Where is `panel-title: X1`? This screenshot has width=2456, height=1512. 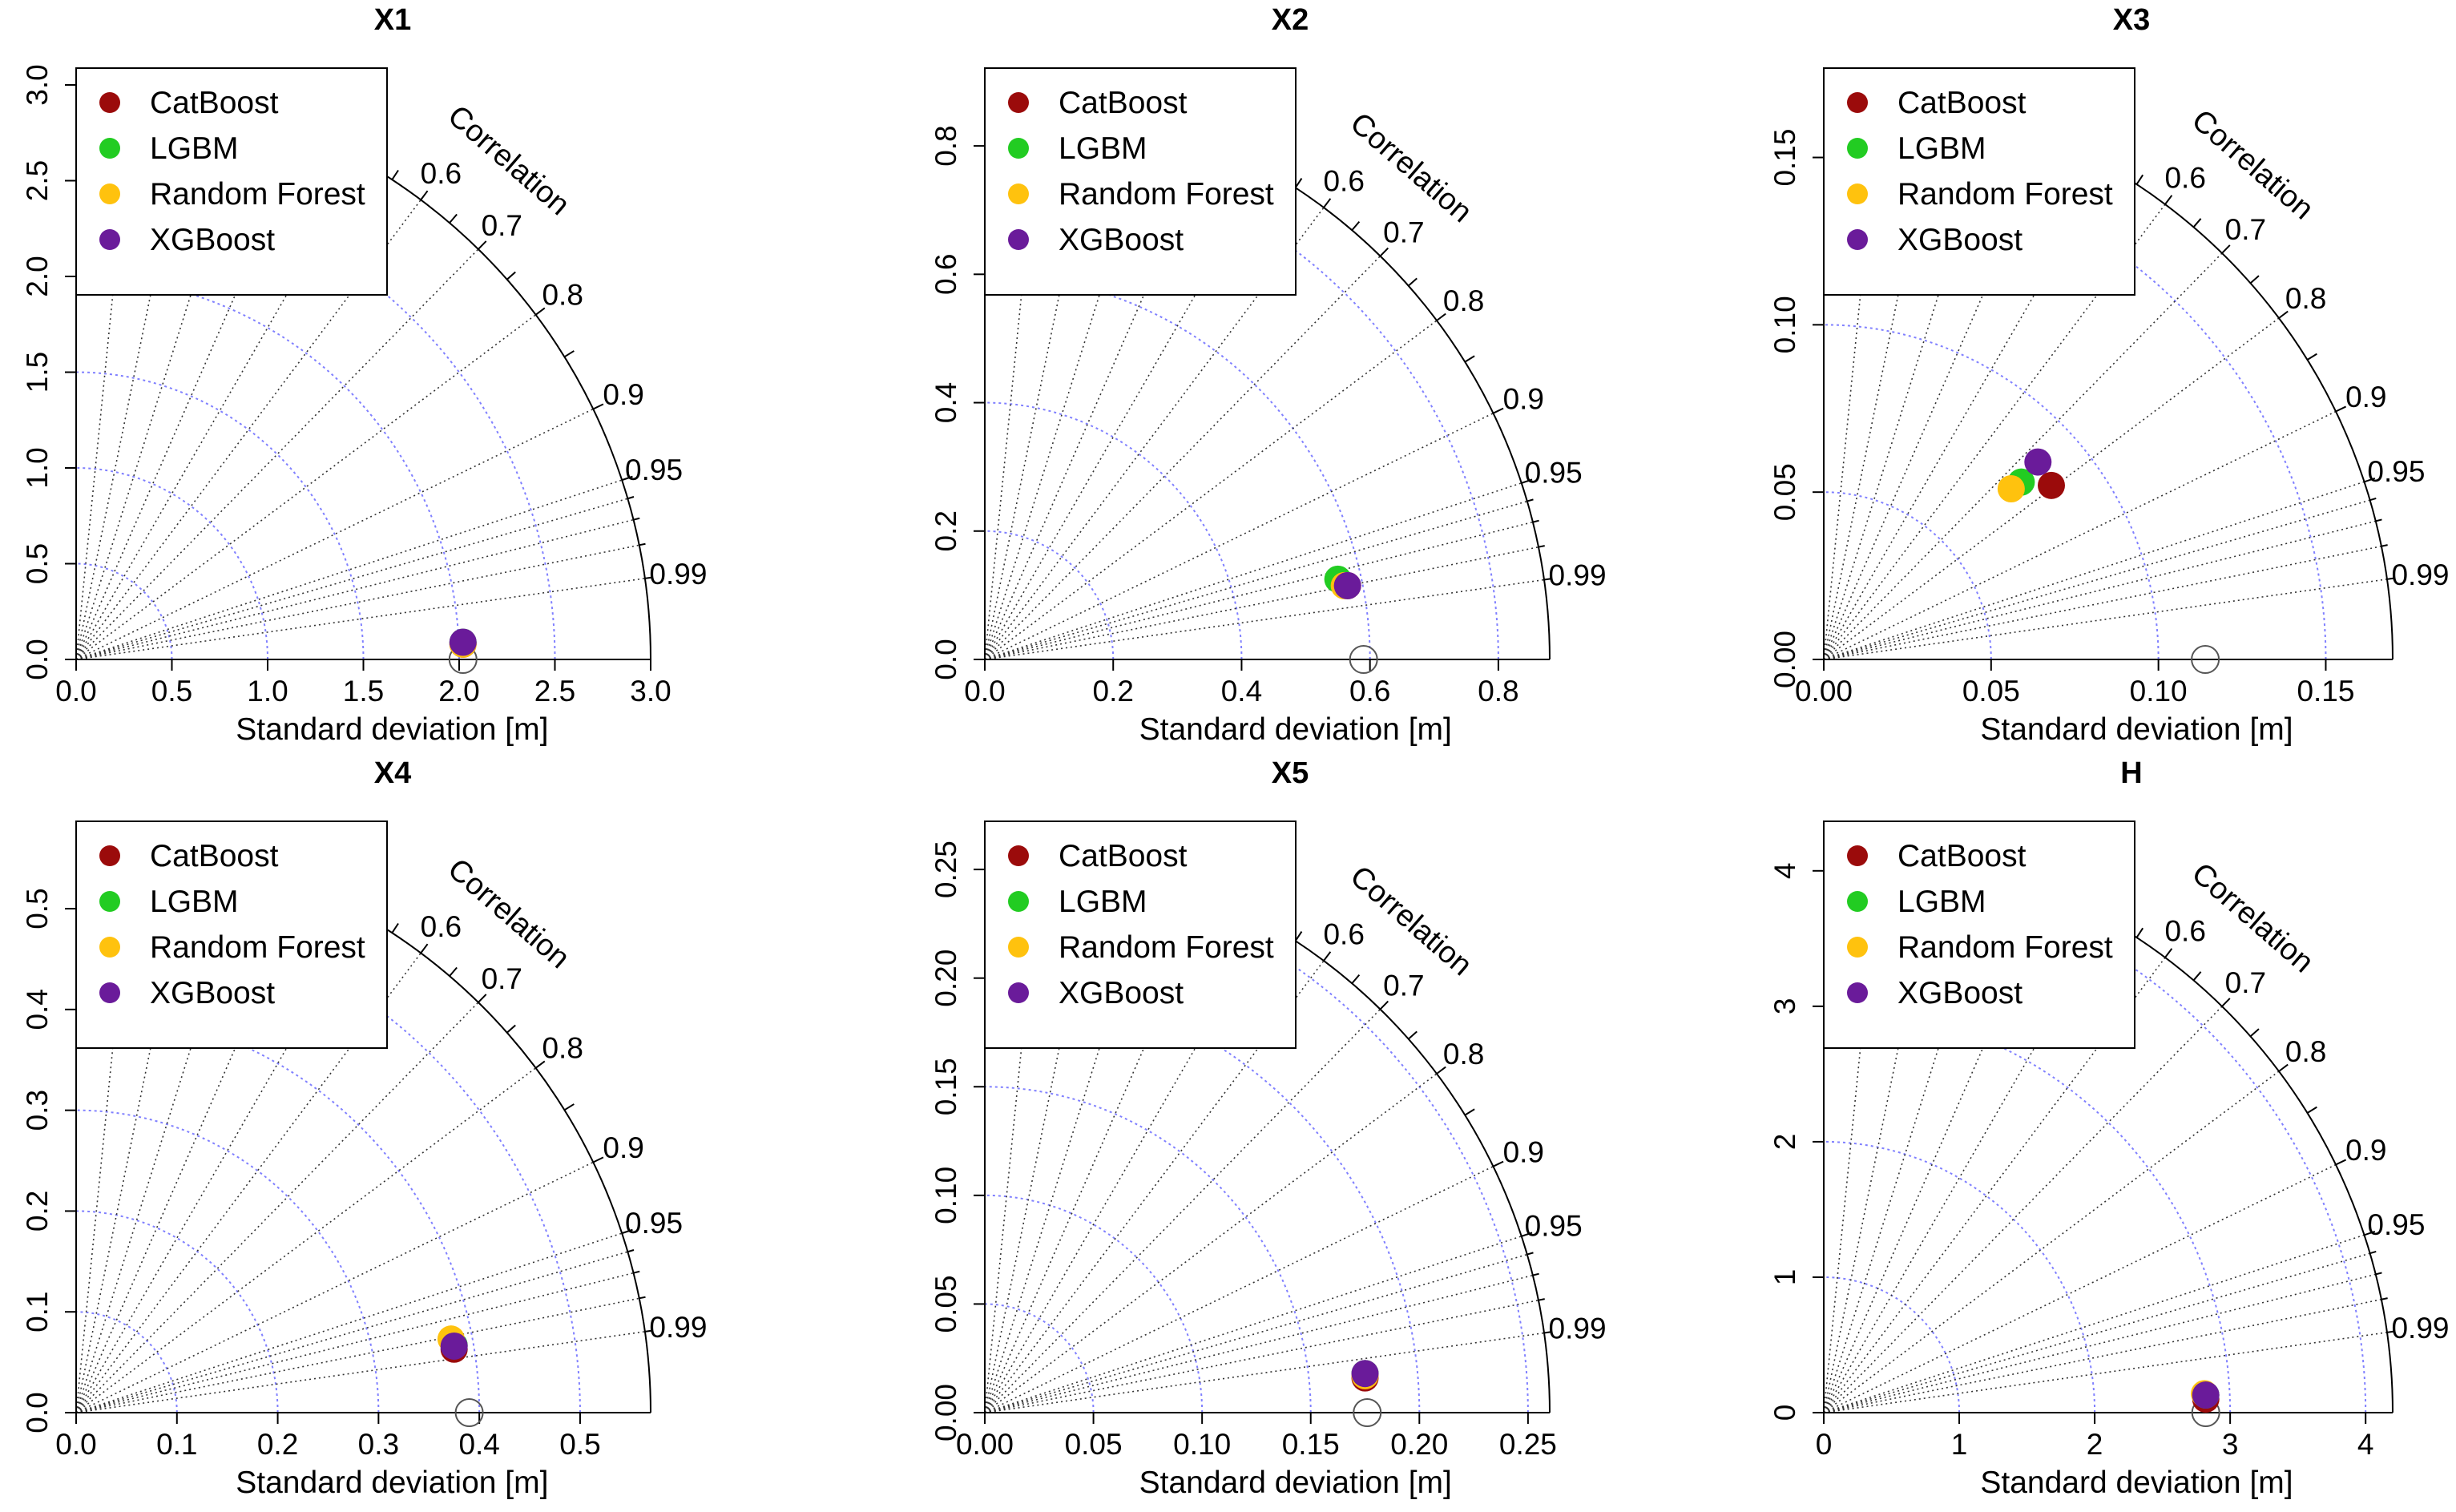
panel-title: X1 is located at coordinates (392, 20).